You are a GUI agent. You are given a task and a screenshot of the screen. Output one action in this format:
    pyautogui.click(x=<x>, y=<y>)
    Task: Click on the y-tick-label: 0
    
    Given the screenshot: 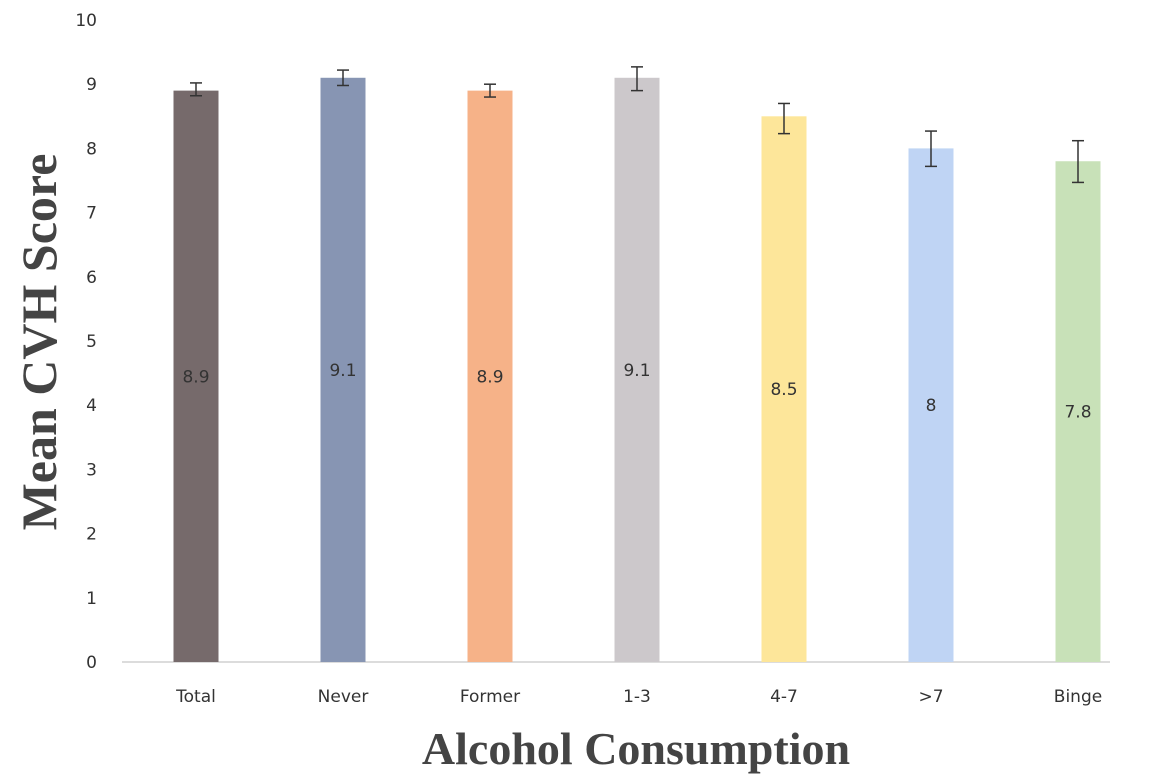 What is the action you would take?
    pyautogui.click(x=91, y=663)
    